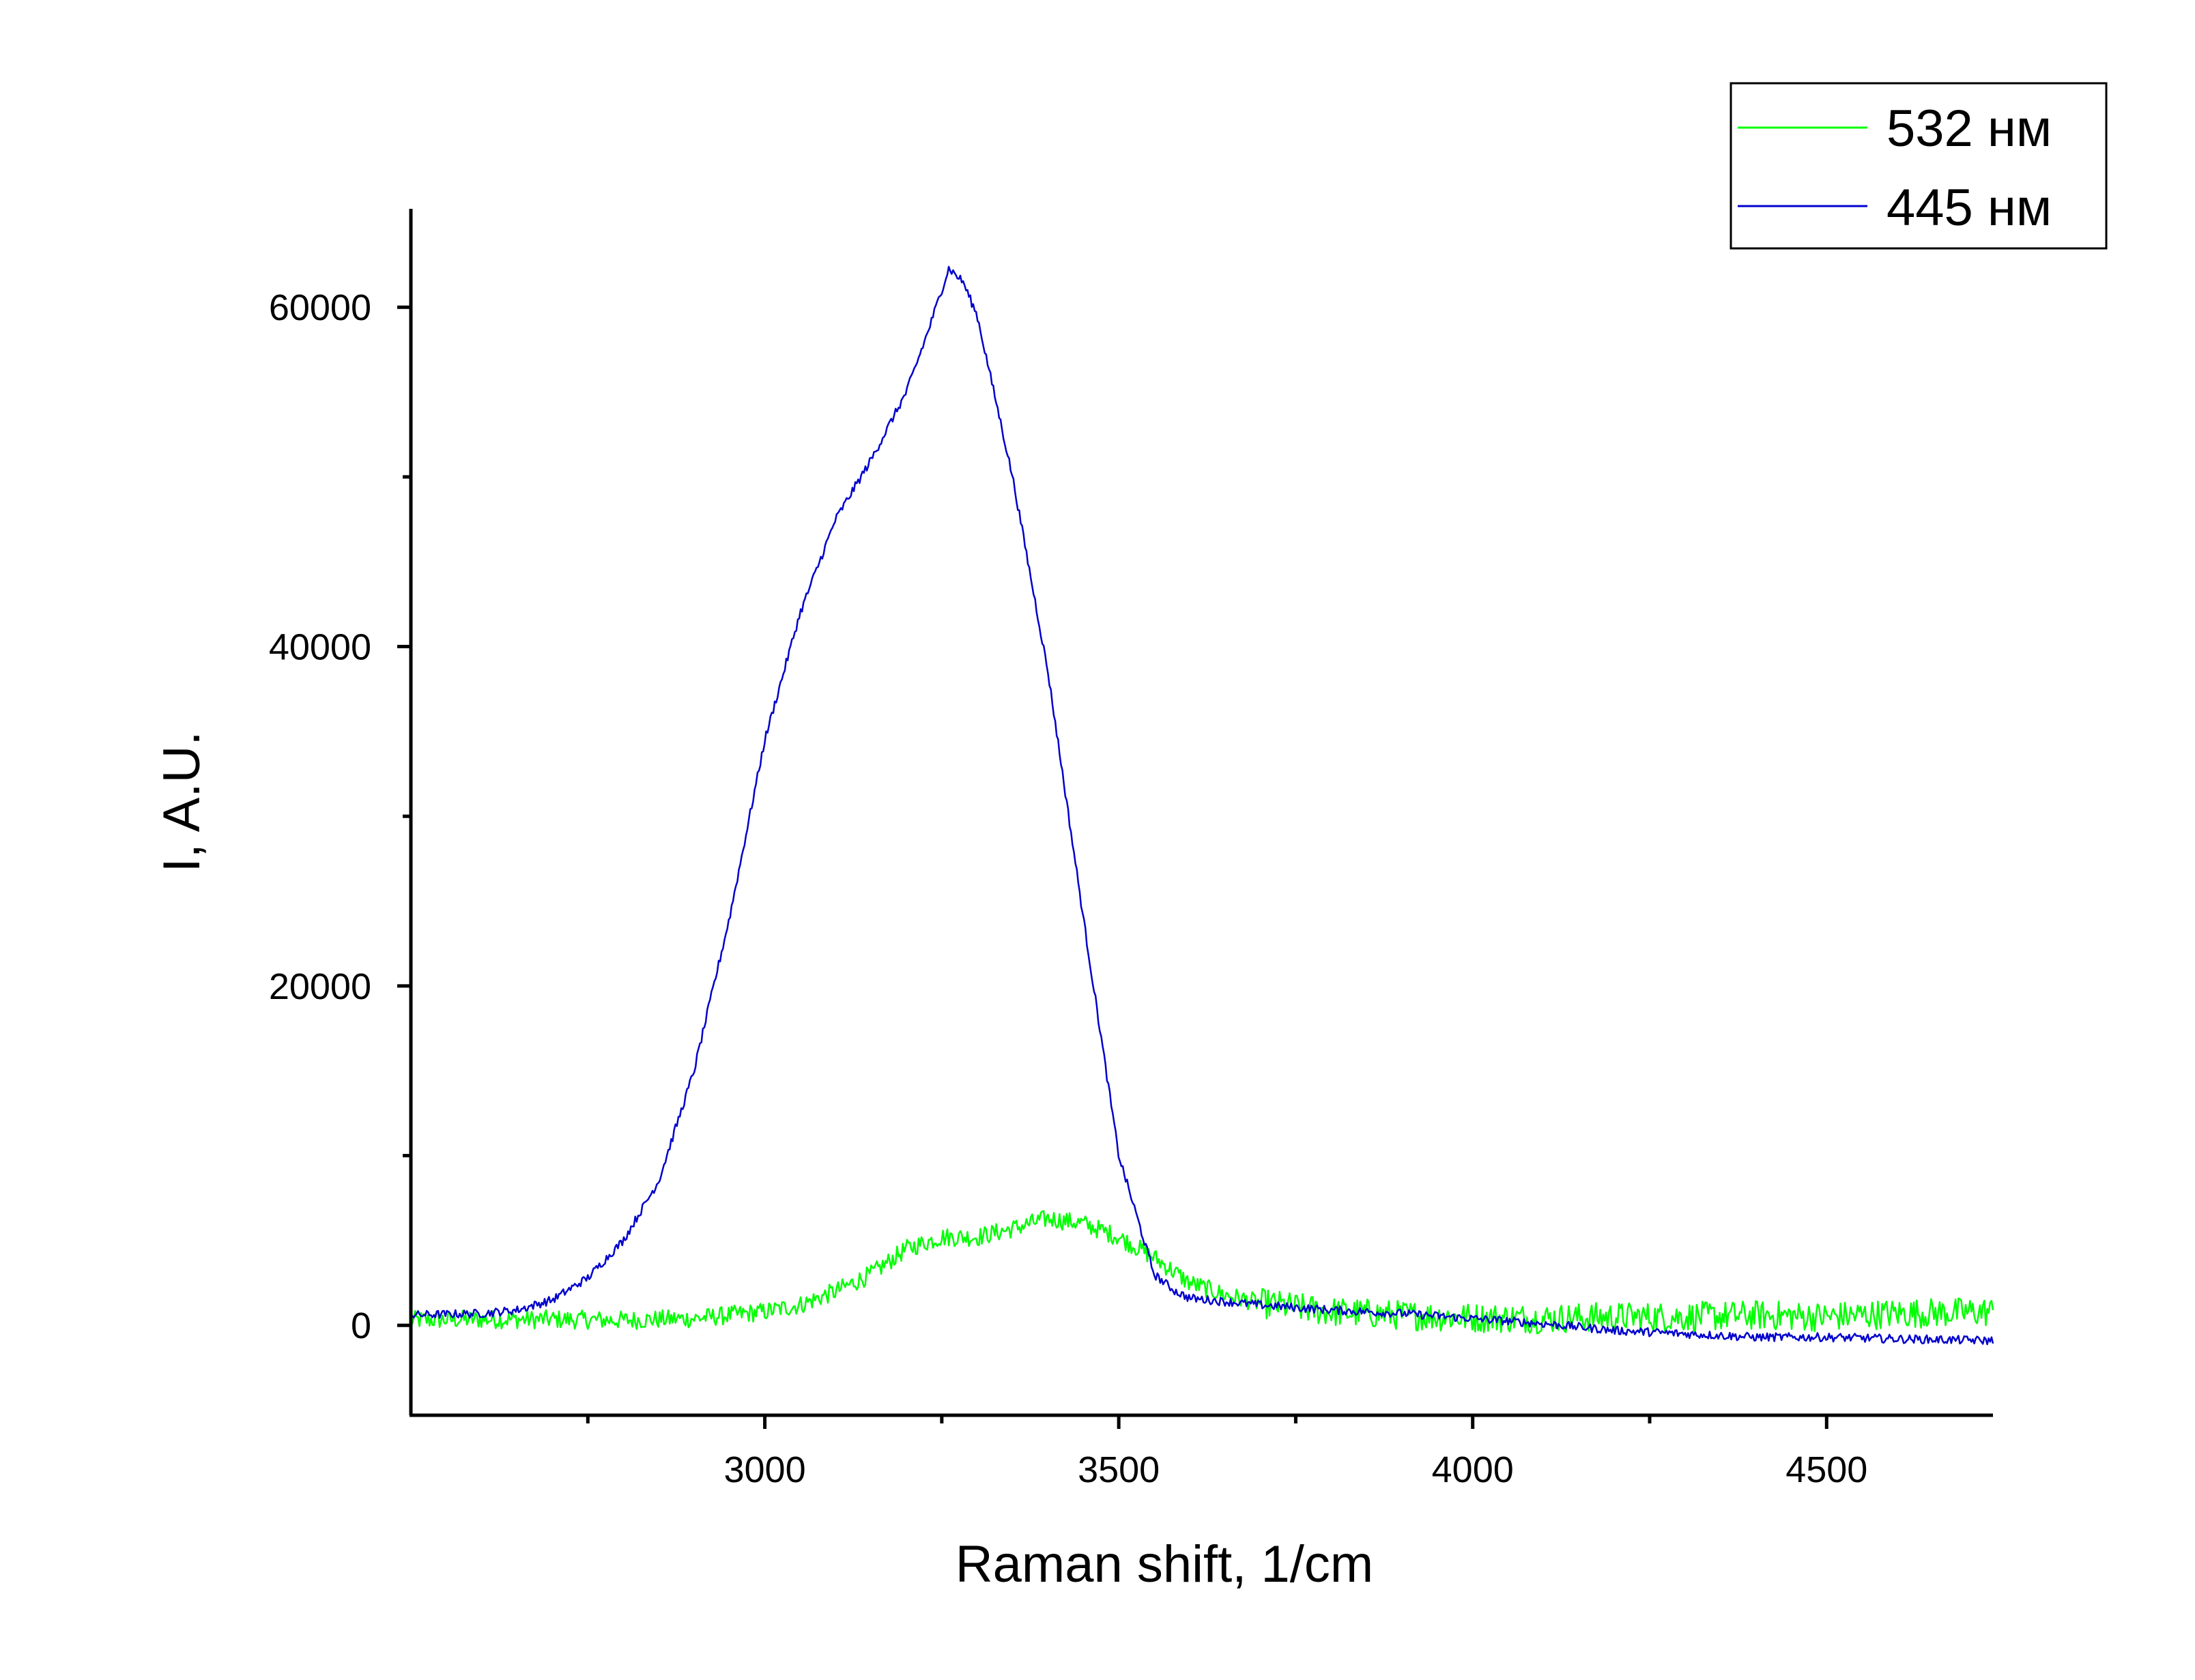 The image size is (2195, 1680). Describe the element at coordinates (1969, 208) in the screenshot. I see `legend-label-445: 445 нм` at that location.